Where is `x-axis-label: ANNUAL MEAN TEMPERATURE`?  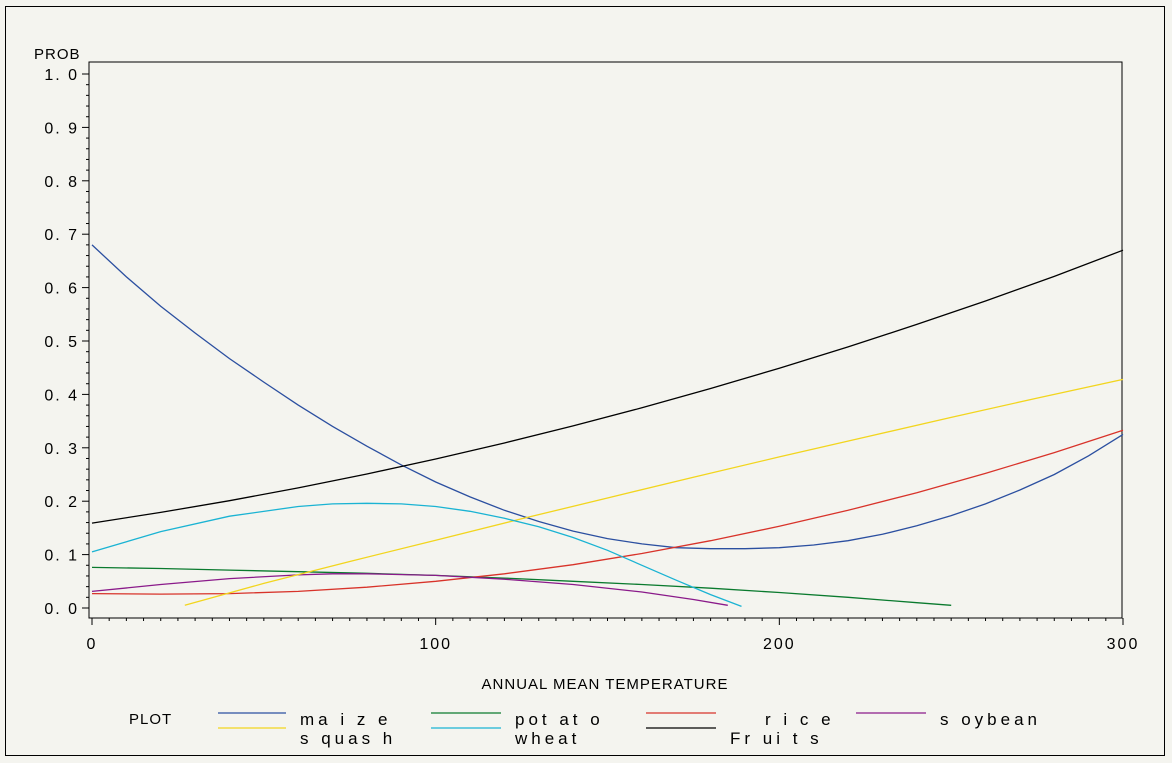 x-axis-label: ANNUAL MEAN TEMPERATURE is located at coordinates (605, 684).